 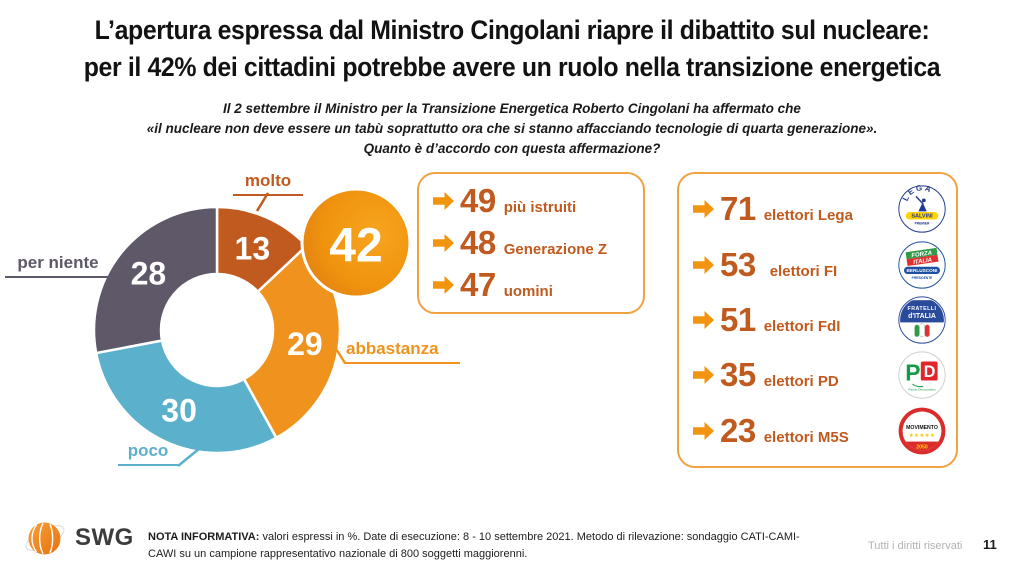 What do you see at coordinates (922, 224) in the screenshot?
I see `svg-text: PREMIER` at bounding box center [922, 224].